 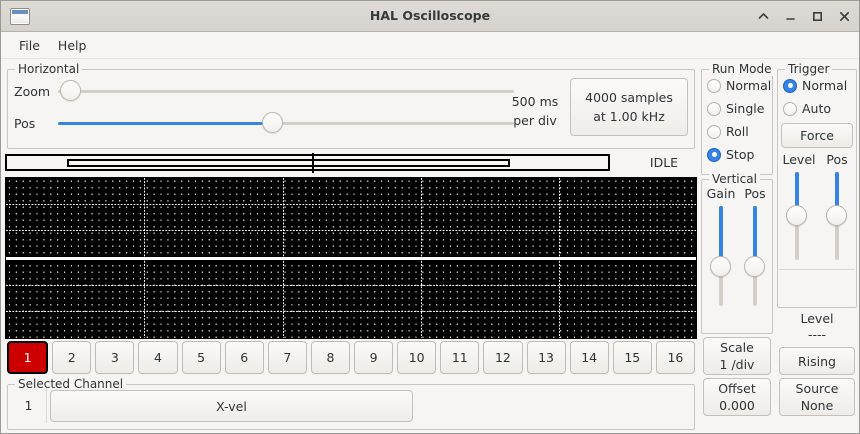 I want to click on channel-button-8: 8, so click(x=330, y=357).